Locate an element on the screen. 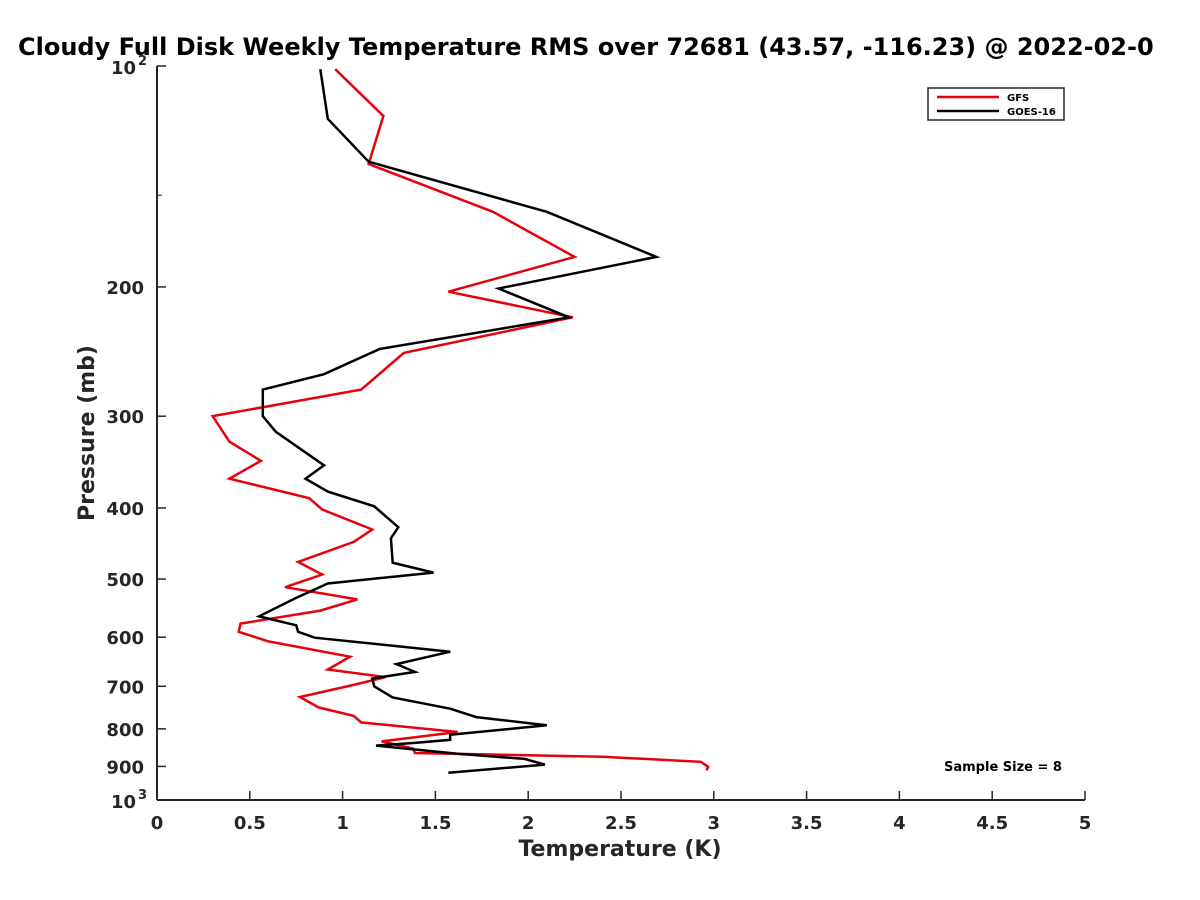 This screenshot has width=1200, height=900. y-tick-label: 400 is located at coordinates (125, 509).